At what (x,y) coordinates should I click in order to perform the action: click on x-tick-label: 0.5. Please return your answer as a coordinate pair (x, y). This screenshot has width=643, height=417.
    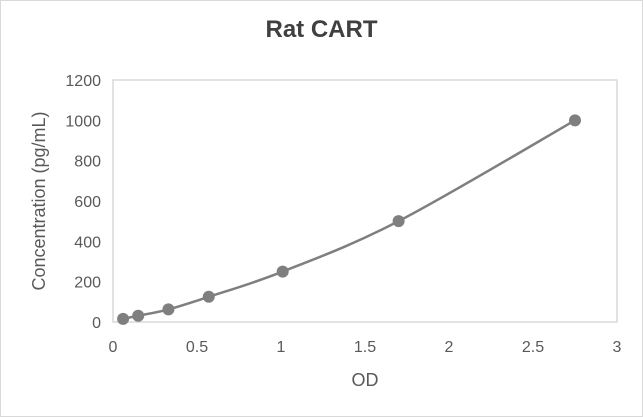
    Looking at the image, I should click on (197, 347).